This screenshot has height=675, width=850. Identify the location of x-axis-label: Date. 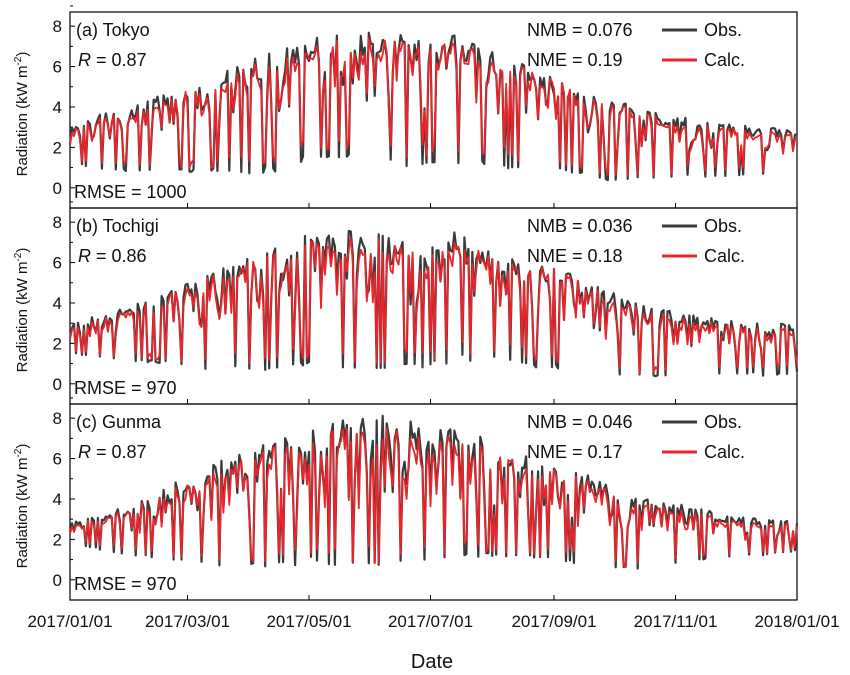
(432, 662).